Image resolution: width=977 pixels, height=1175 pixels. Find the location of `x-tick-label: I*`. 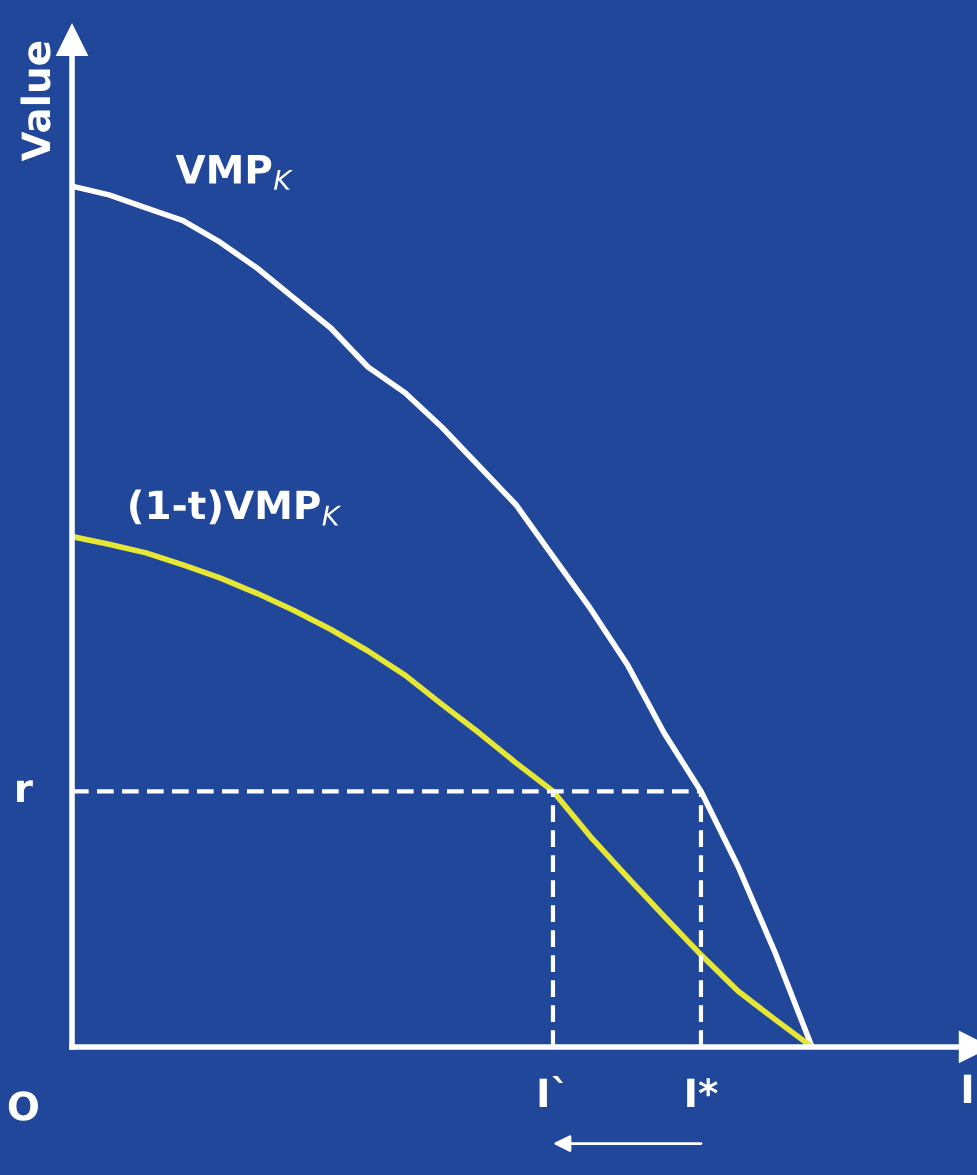

x-tick-label: I* is located at coordinates (702, 1093).